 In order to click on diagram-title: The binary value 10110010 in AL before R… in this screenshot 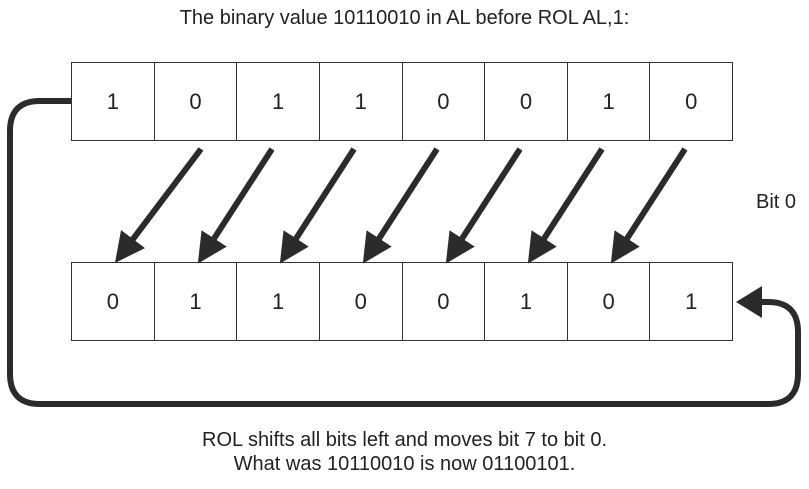, I will do `click(404, 18)`.